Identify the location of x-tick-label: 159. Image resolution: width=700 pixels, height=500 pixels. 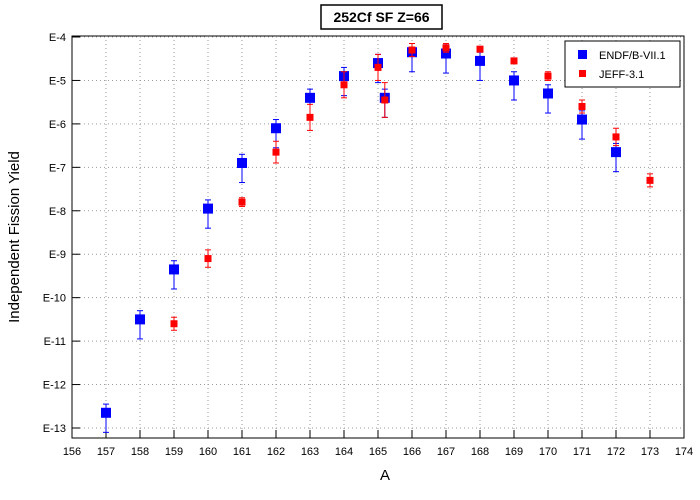
(174, 452).